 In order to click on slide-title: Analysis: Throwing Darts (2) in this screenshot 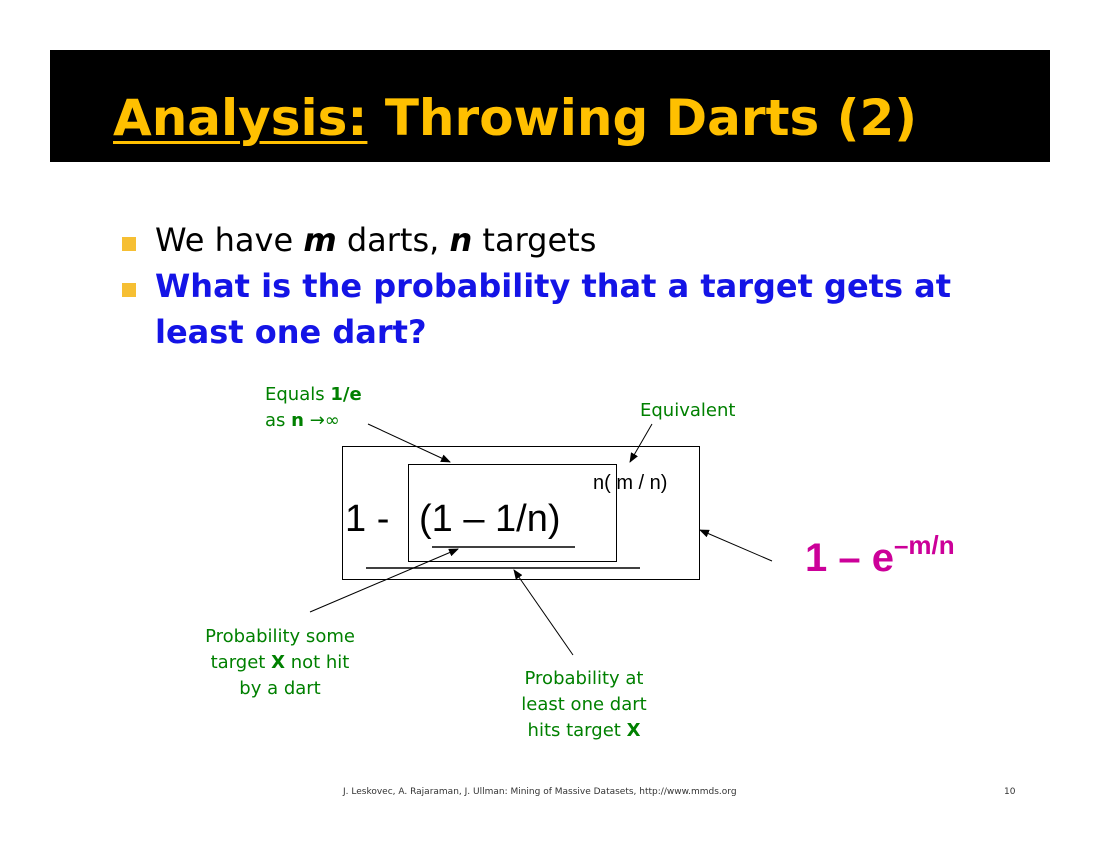, I will do `click(515, 118)`.